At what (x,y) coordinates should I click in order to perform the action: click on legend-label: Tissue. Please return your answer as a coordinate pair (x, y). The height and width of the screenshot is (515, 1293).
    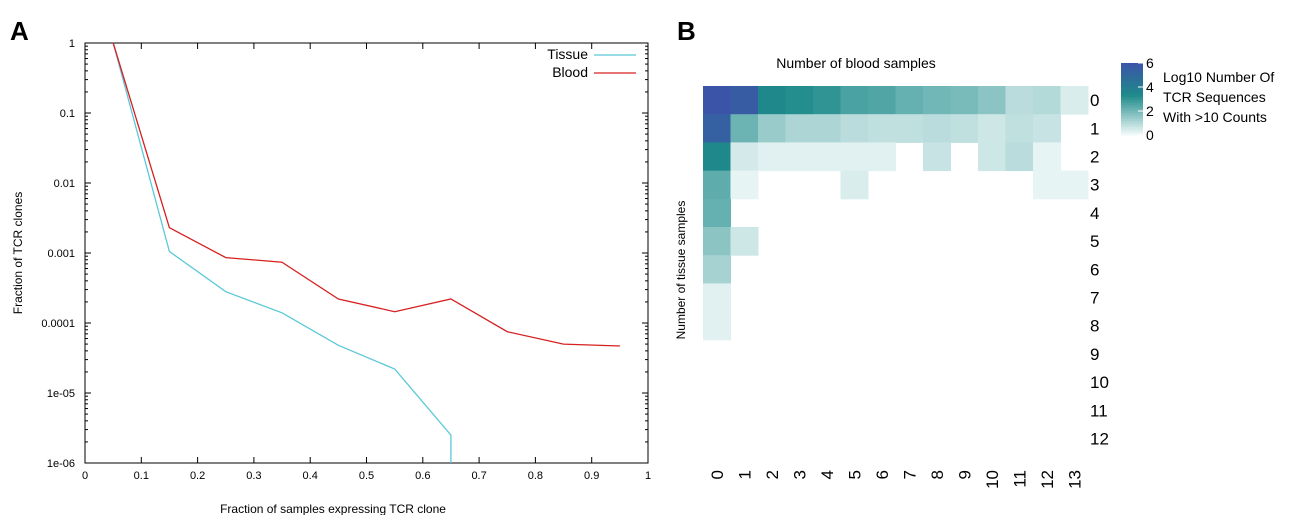
    Looking at the image, I should click on (567, 54).